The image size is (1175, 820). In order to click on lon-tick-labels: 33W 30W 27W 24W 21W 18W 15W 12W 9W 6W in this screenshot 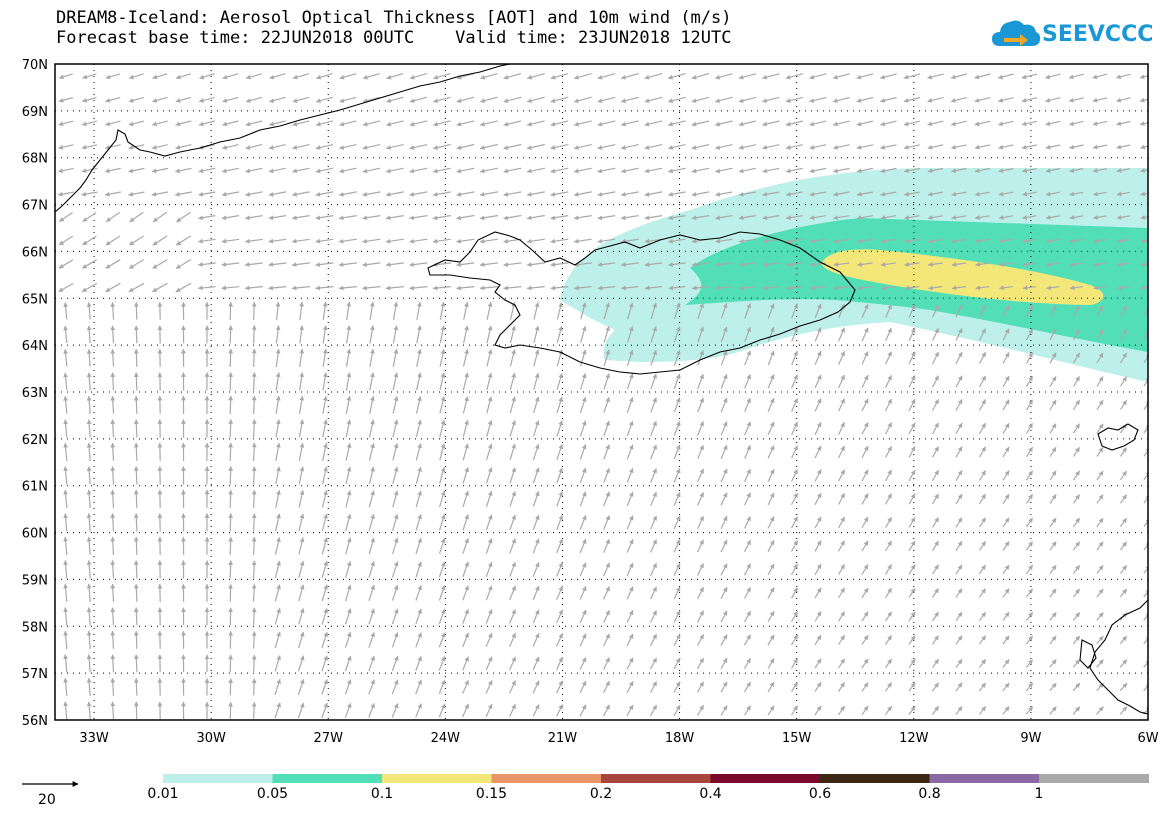, I will do `click(618, 738)`.